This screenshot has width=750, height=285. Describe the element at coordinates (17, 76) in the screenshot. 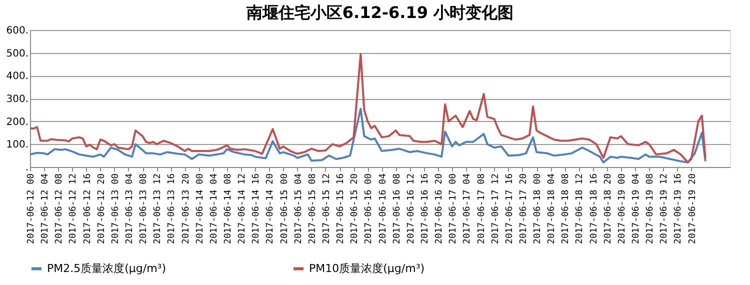

I see `y-tick-label: 400.` at that location.